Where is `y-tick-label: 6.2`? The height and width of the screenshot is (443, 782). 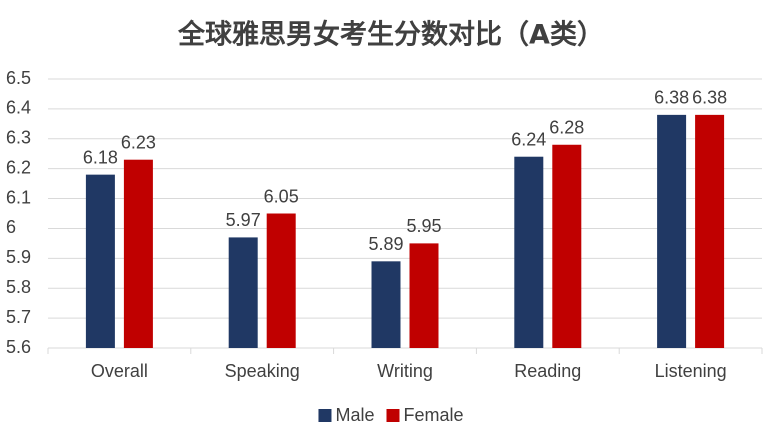 y-tick-label: 6.2 is located at coordinates (18, 167).